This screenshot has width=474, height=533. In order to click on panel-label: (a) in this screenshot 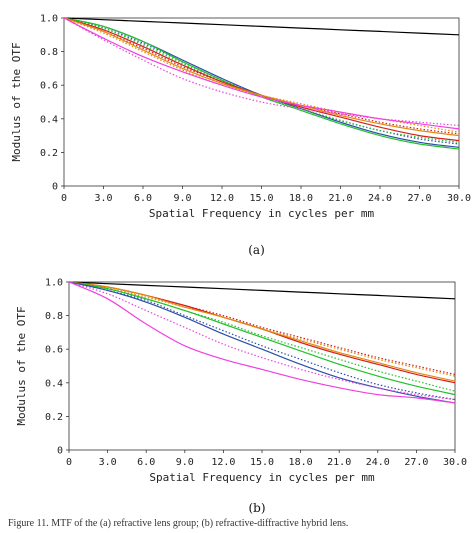, I will do `click(256, 250)`.